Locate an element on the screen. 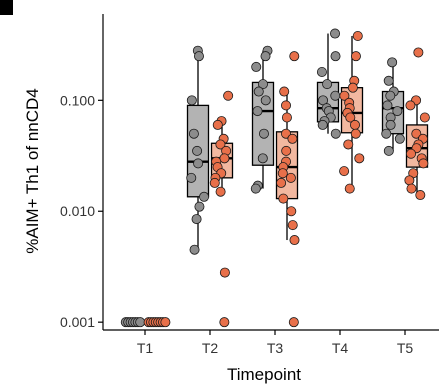  y-tick-label: 0.100 is located at coordinates (77, 100).